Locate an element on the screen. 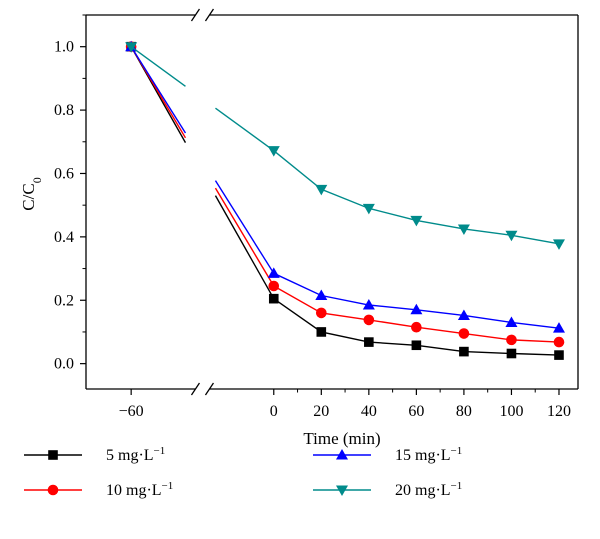 The height and width of the screenshot is (539, 600). x-axis: −60 0 20 40 60 80 100 120 Time (min) is located at coordinates (345, 418).